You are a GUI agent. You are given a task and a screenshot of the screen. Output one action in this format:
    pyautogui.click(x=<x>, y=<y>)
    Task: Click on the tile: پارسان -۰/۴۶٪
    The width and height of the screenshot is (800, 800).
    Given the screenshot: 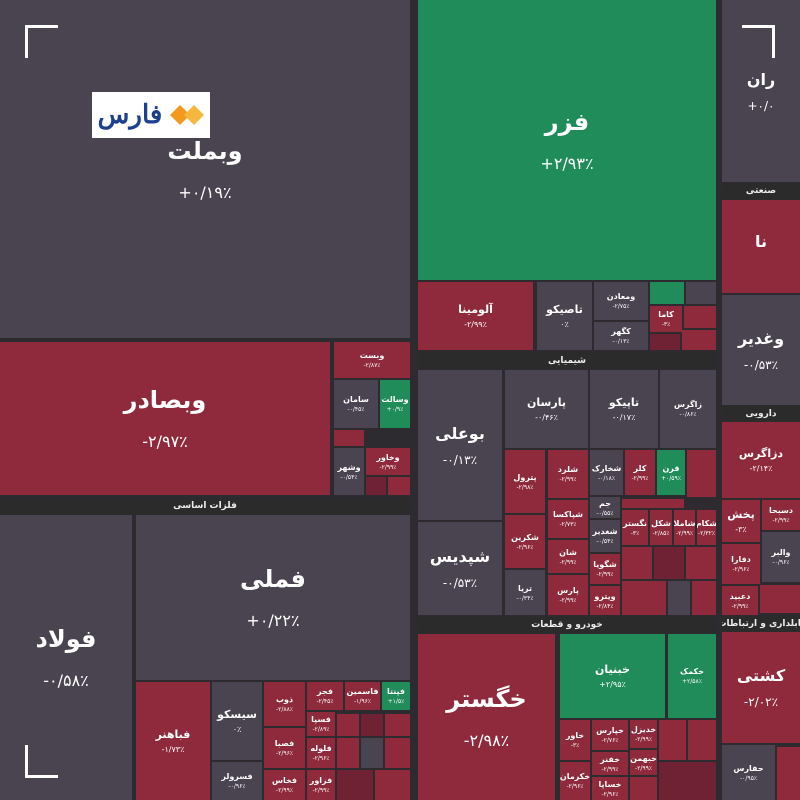 What is the action you would take?
    pyautogui.click(x=546, y=409)
    